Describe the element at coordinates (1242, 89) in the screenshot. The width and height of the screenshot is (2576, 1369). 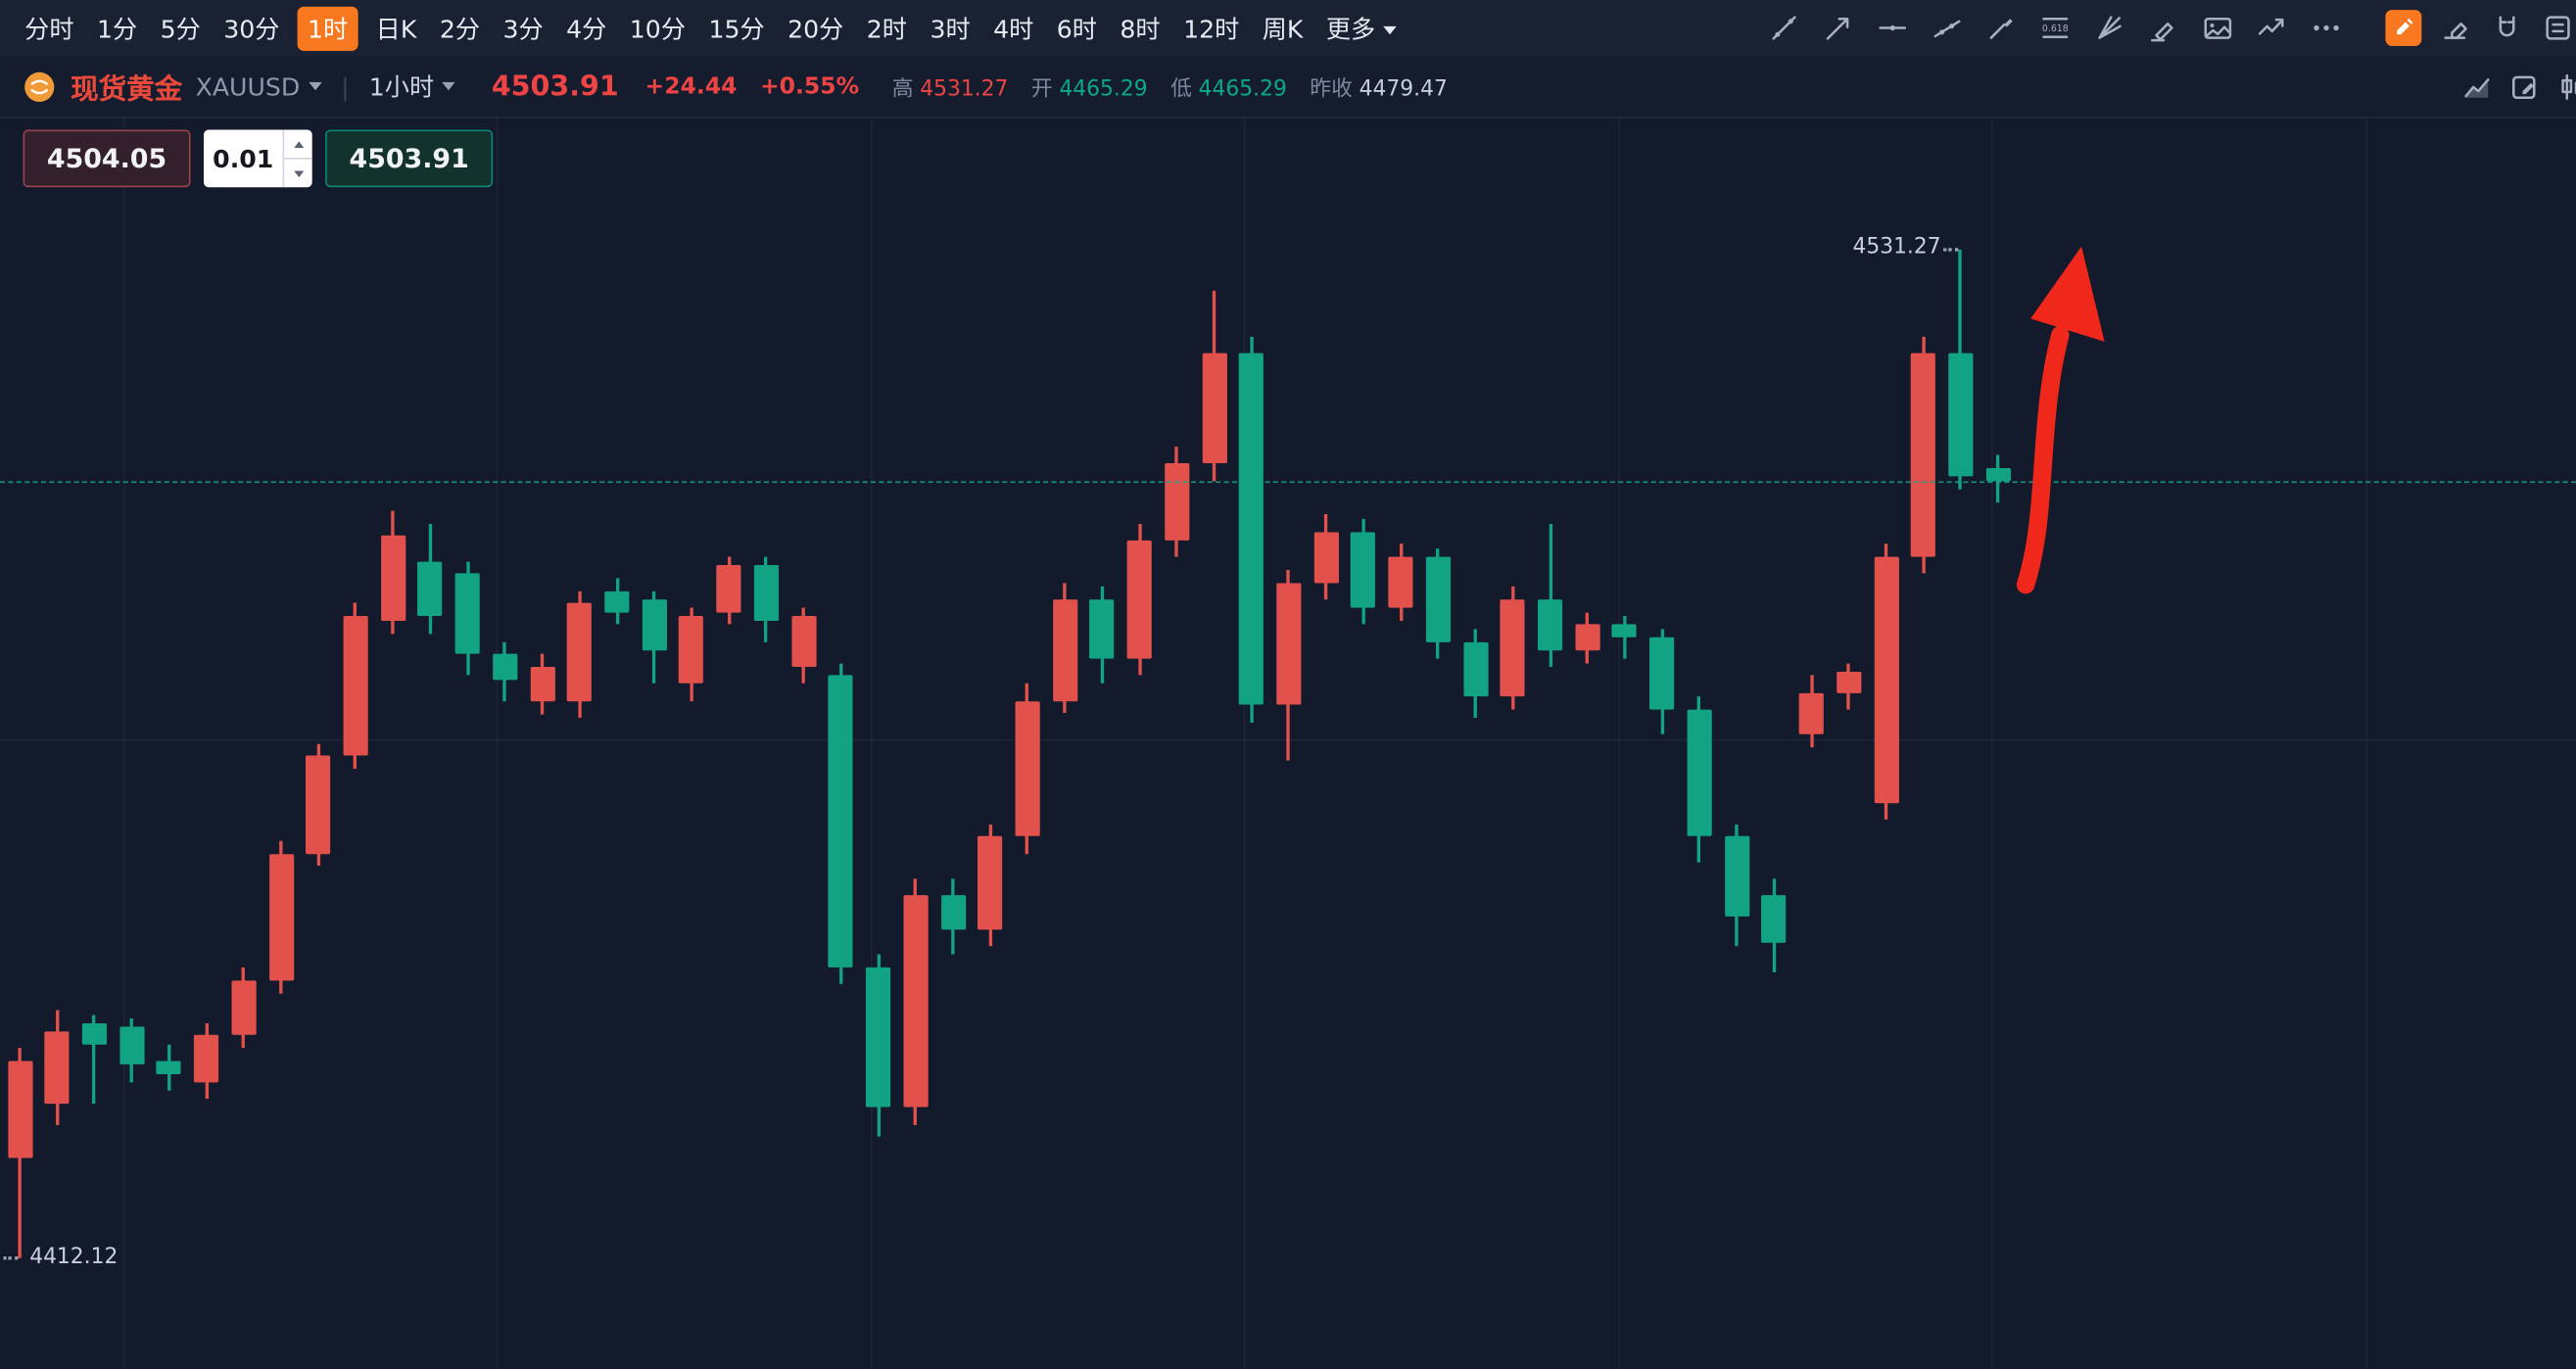
I see `low-value: 4465.29` at that location.